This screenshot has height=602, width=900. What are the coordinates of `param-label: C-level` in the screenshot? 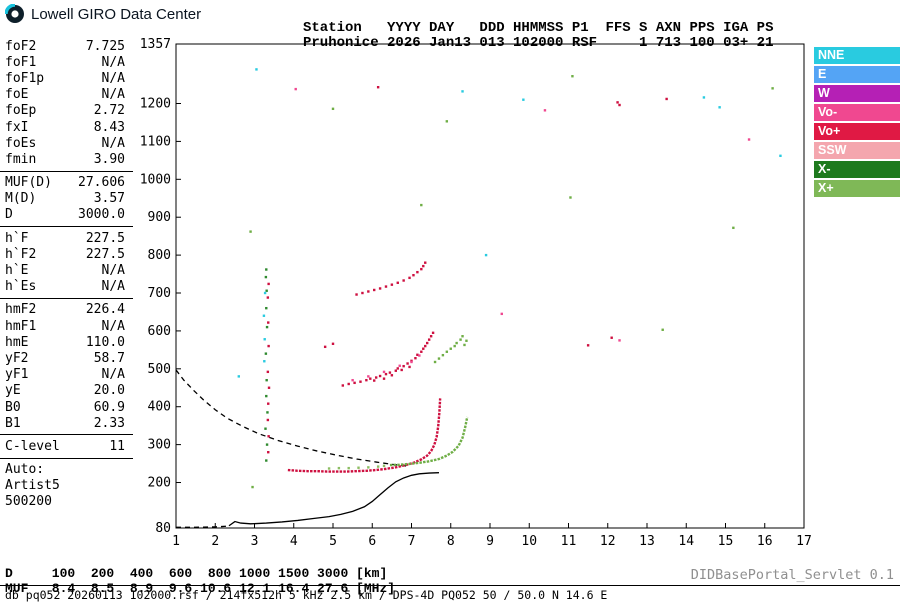 It's located at (32, 446).